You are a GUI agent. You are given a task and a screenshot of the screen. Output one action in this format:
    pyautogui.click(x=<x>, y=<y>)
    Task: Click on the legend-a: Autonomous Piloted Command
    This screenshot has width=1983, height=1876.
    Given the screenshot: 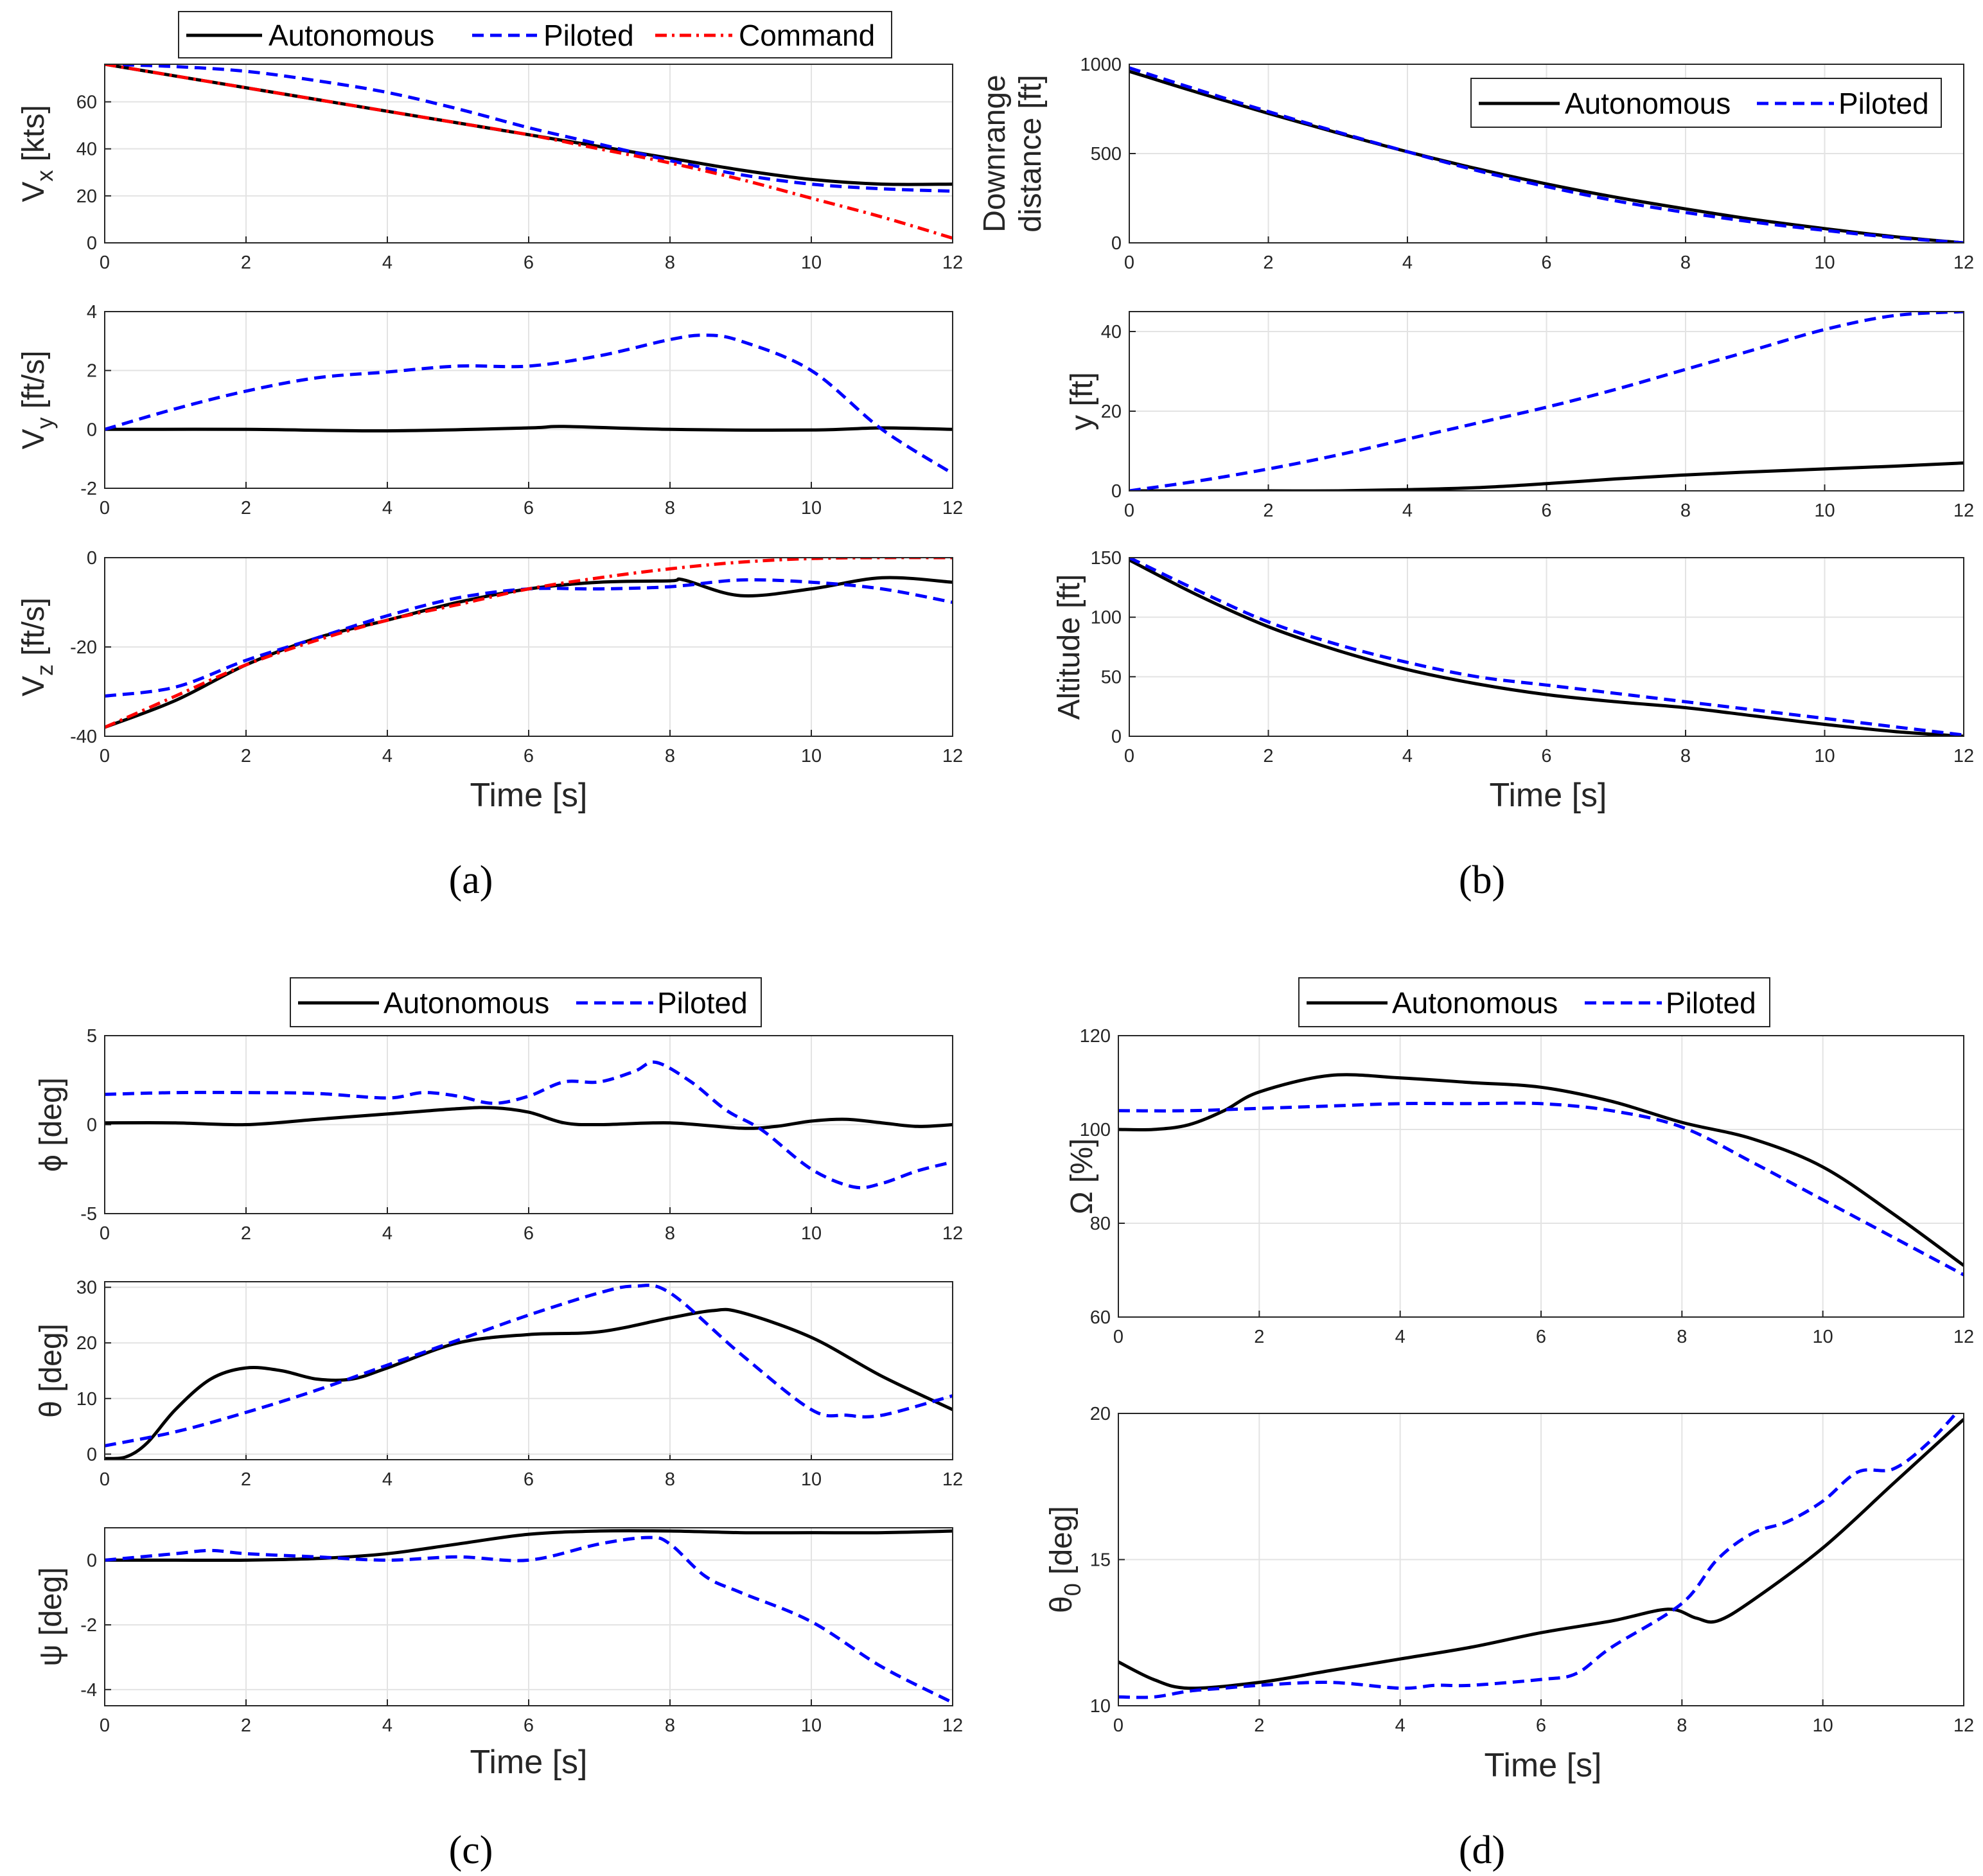 What is the action you would take?
    pyautogui.click(x=535, y=34)
    